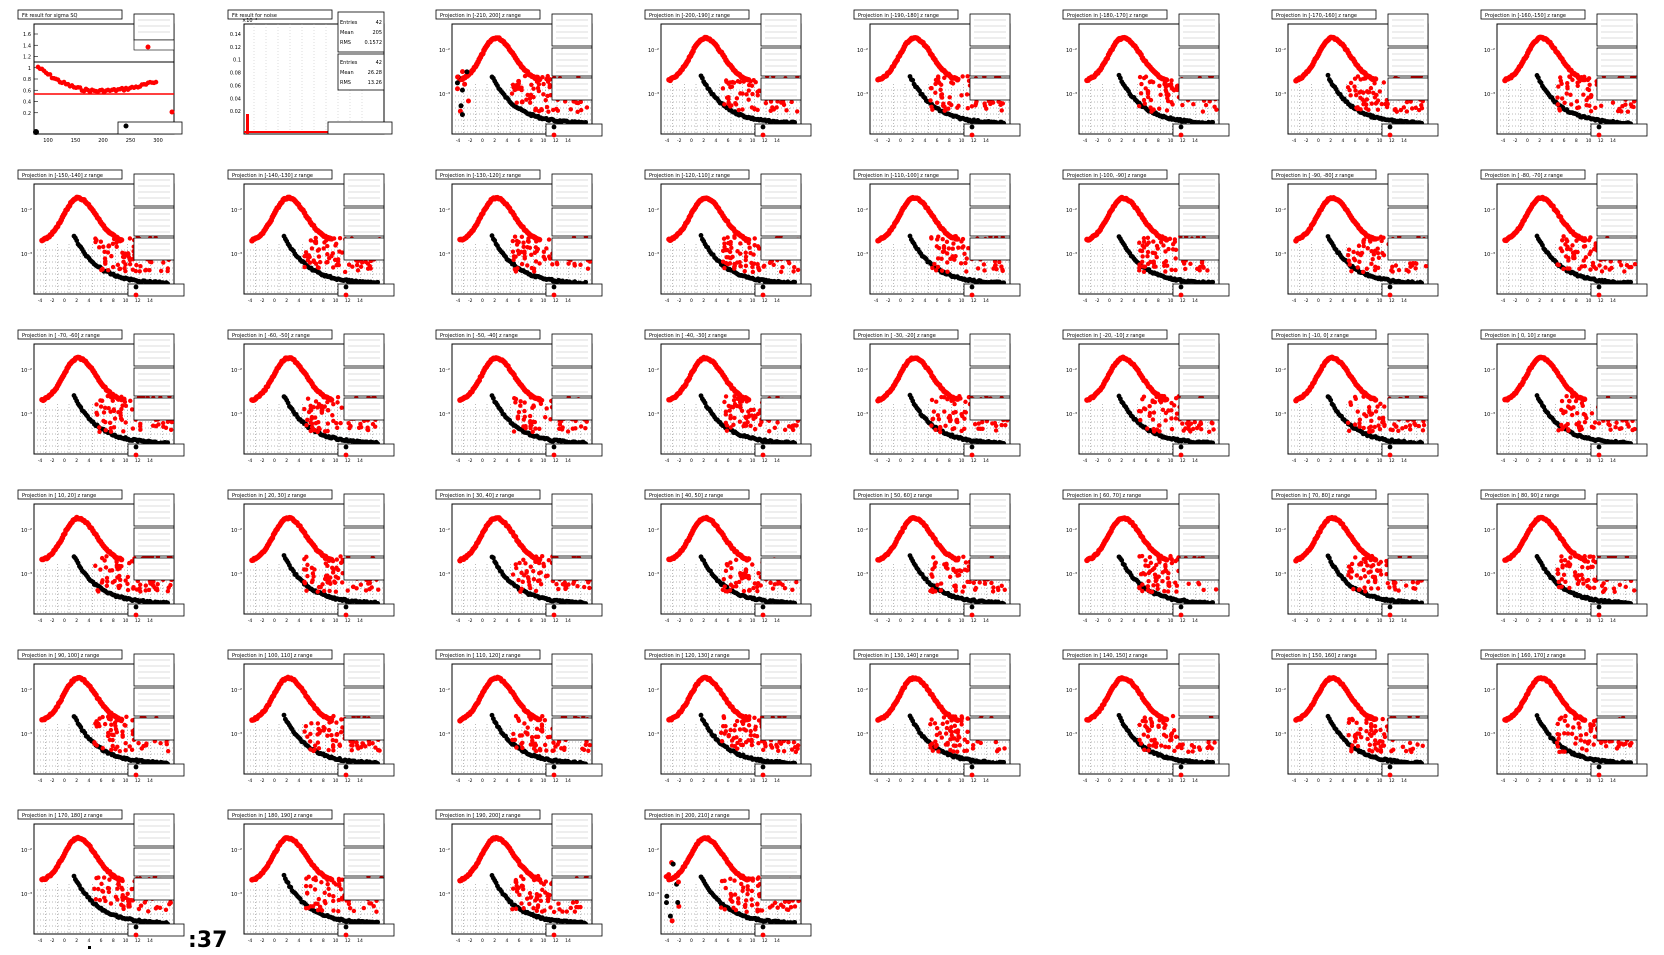 This screenshot has height=955, width=1664. I want to click on panel-title: Projection in [-150,-140] z range, so click(62, 176).